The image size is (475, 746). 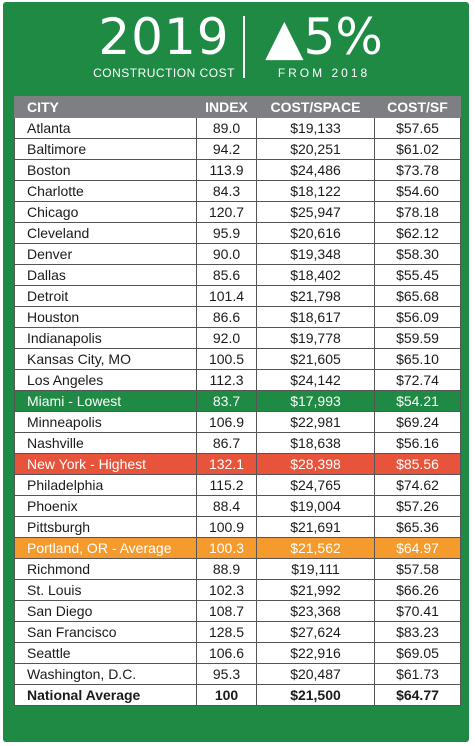 What do you see at coordinates (315, 653) in the screenshot?
I see `cost-space-cell: $22,916` at bounding box center [315, 653].